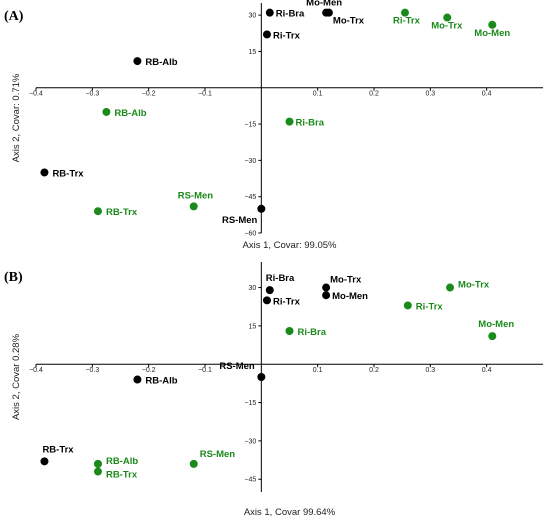 The height and width of the screenshot is (520, 550). Describe the element at coordinates (13, 277) in the screenshot. I see `panel-label: (B)` at that location.